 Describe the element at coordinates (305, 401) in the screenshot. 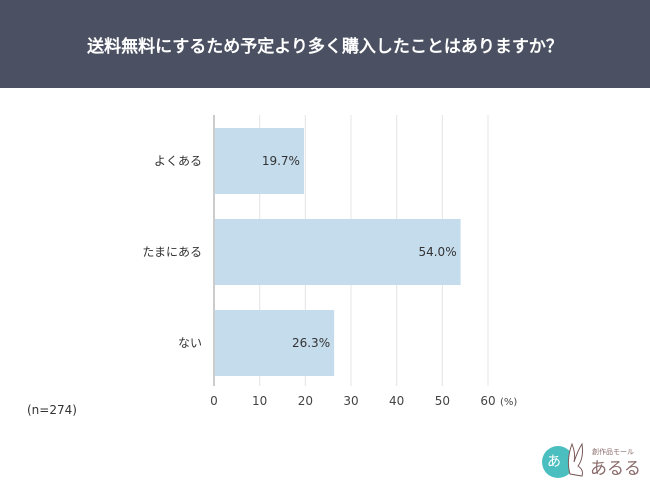

I see `x-tick-label: 20` at that location.